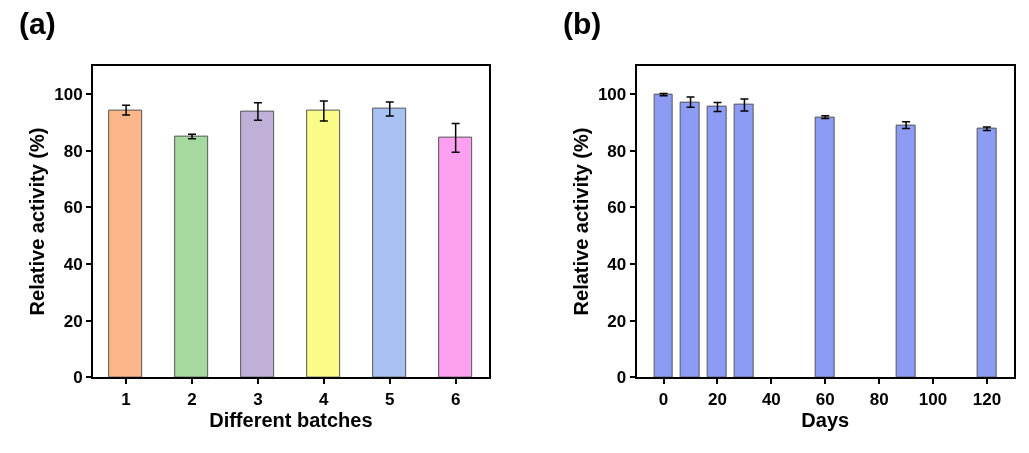 The height and width of the screenshot is (453, 1029). What do you see at coordinates (663, 399) in the screenshot?
I see `x-tick-label: 0` at bounding box center [663, 399].